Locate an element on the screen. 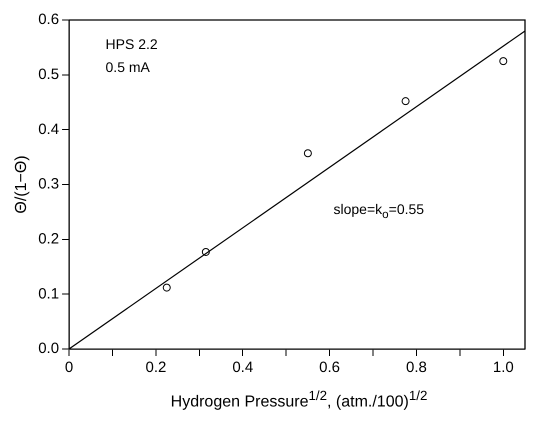 This screenshot has height=427, width=538. x-tick-label: 0.2 is located at coordinates (155, 367).